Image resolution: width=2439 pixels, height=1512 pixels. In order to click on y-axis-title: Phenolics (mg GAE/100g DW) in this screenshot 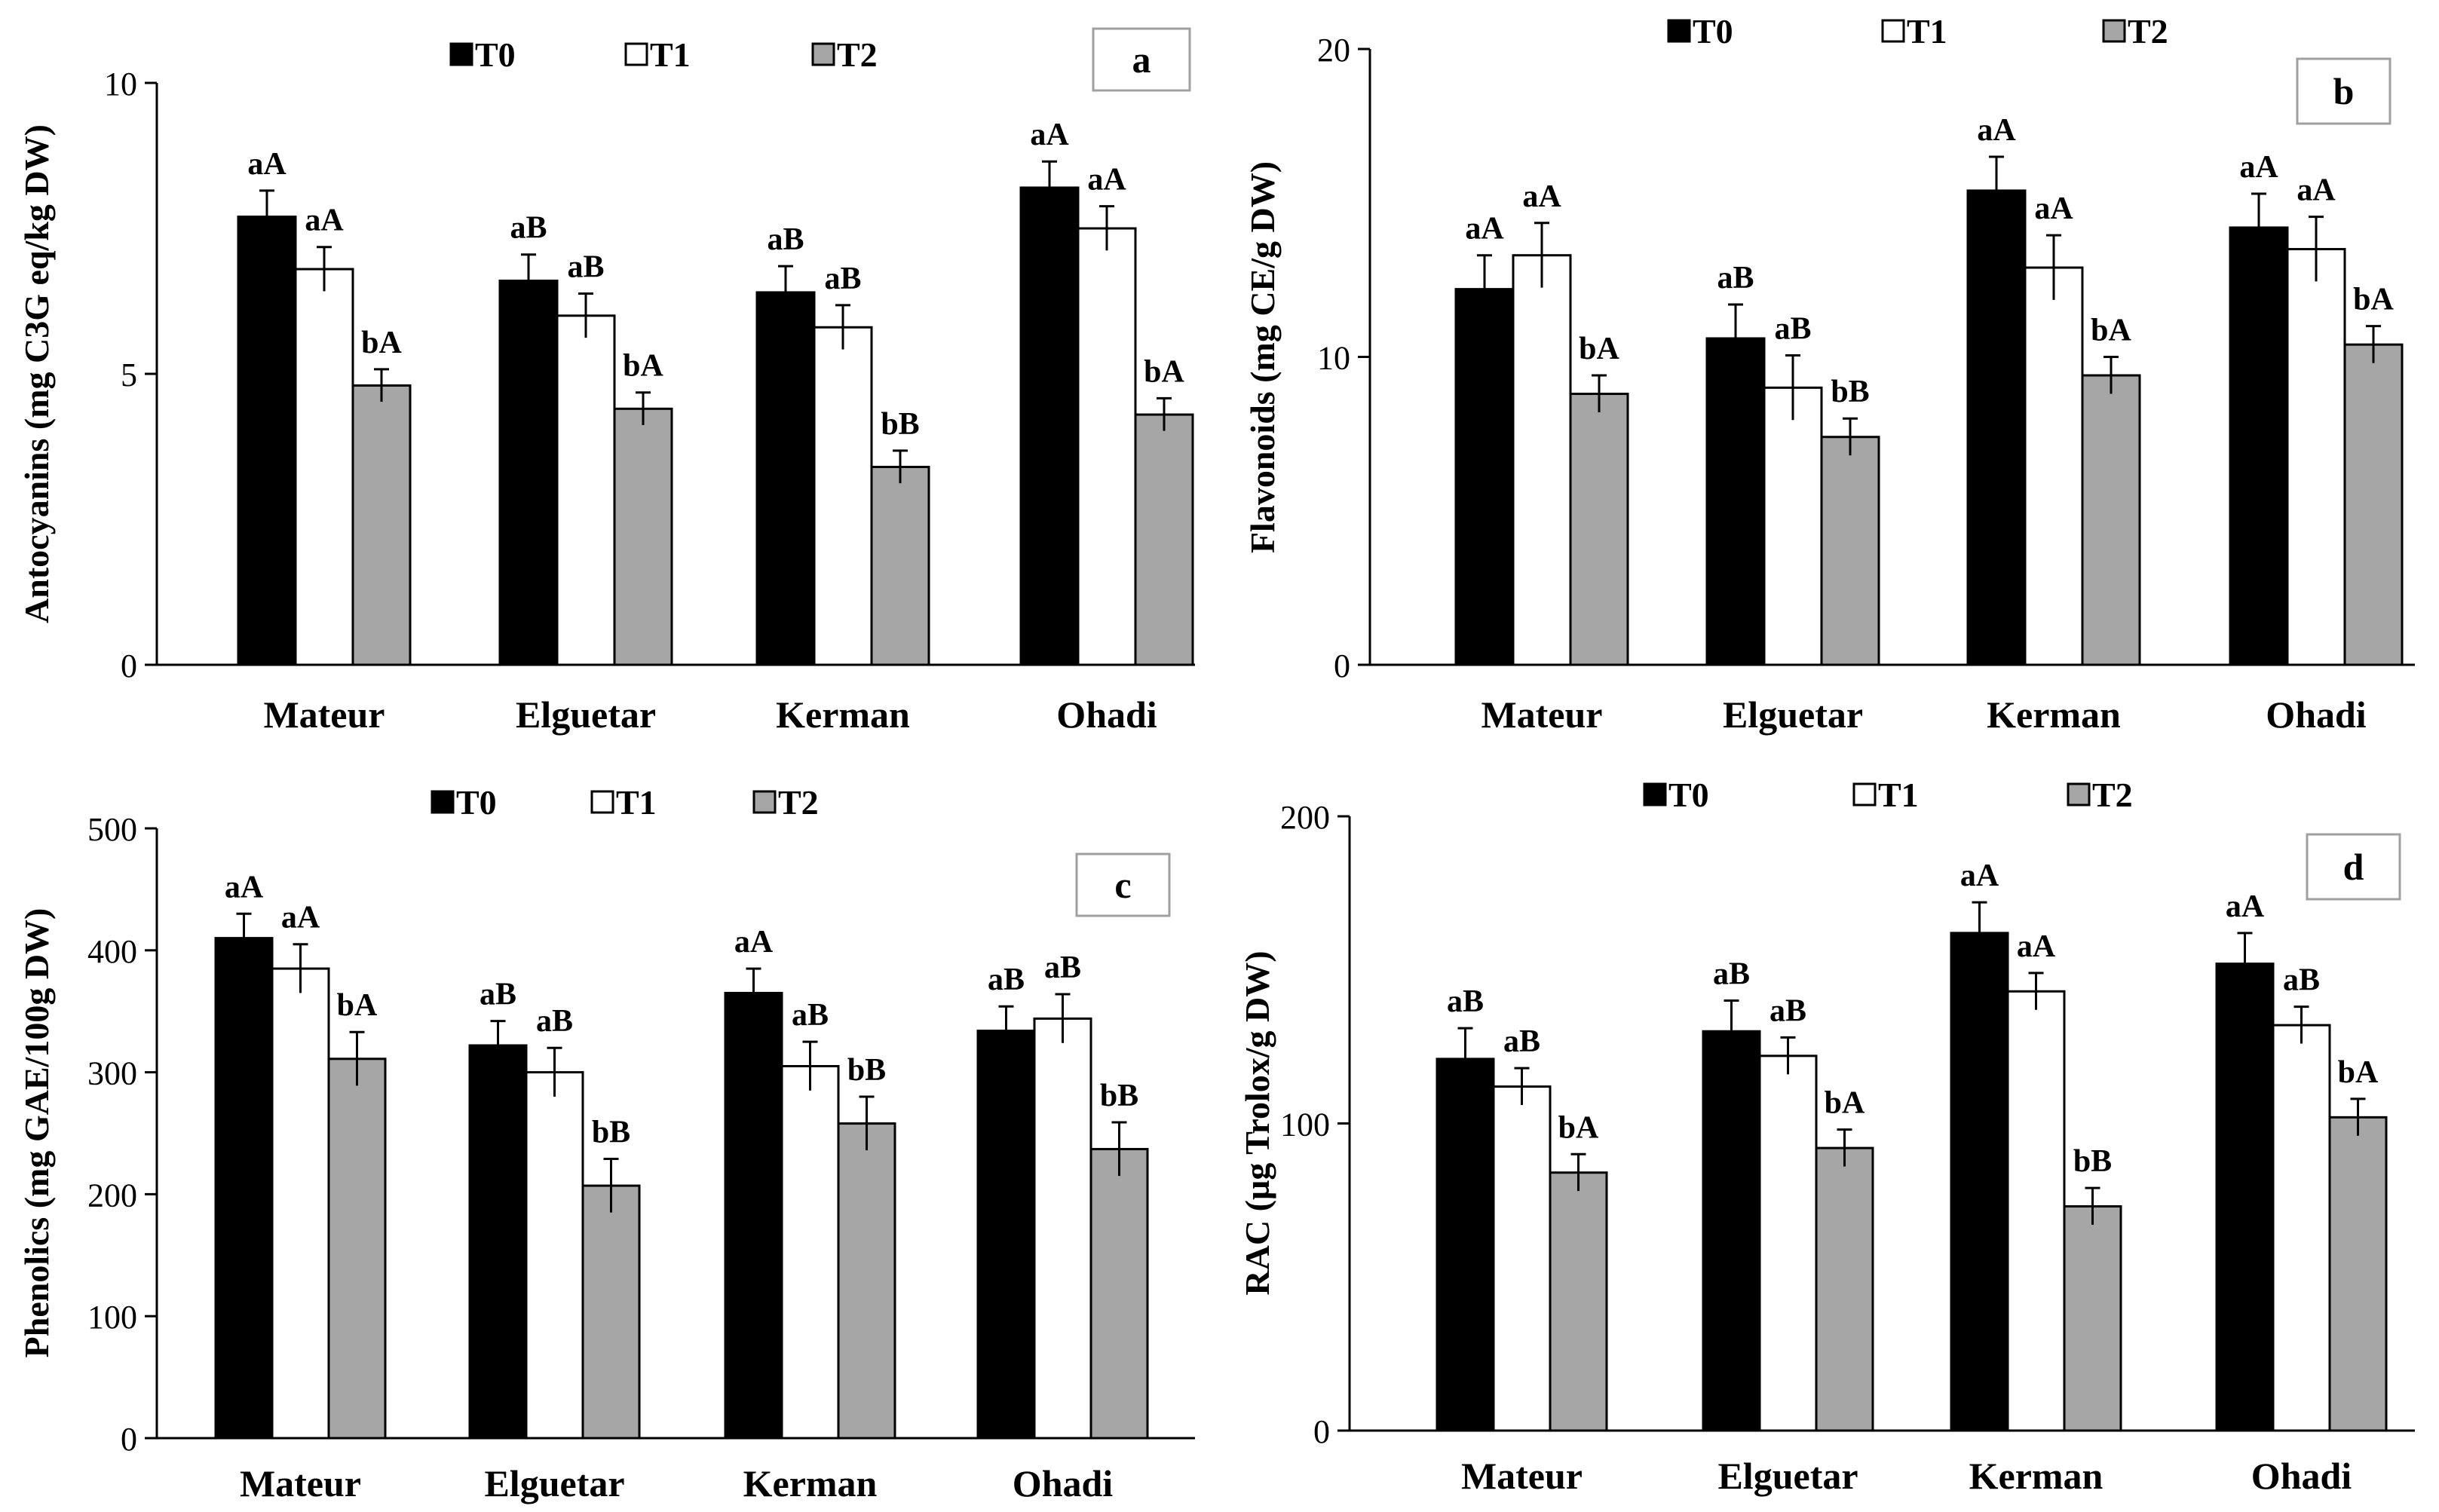, I will do `click(36, 1133)`.